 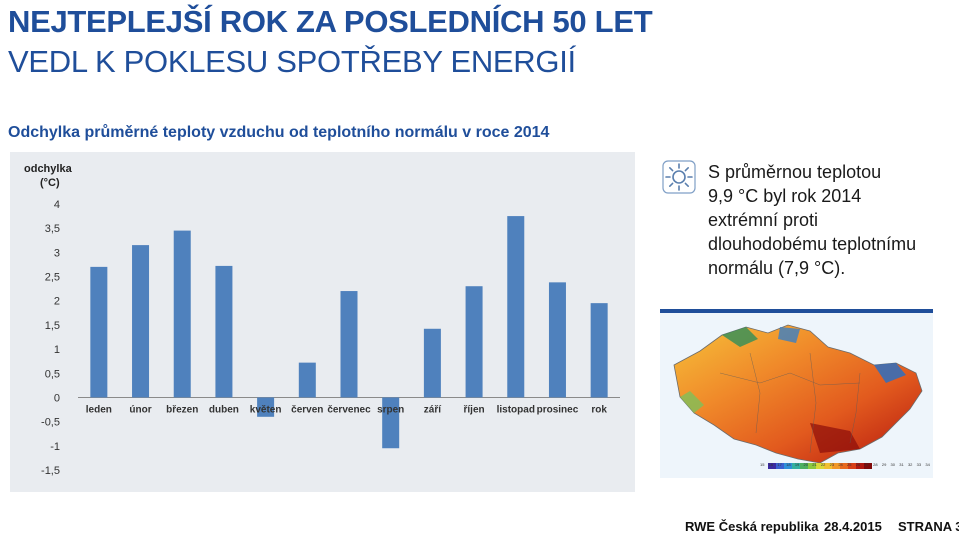 What do you see at coordinates (805, 464) in the screenshot?
I see `map-scale-label: 20` at bounding box center [805, 464].